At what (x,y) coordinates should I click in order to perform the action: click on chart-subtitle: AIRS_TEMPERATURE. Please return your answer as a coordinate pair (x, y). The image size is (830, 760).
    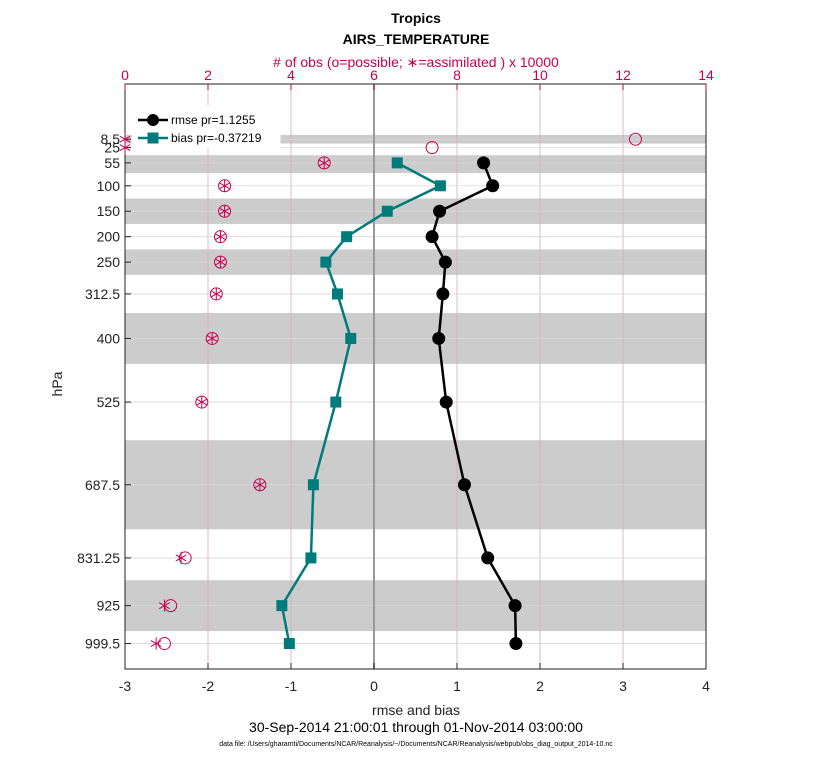
    Looking at the image, I should click on (416, 39).